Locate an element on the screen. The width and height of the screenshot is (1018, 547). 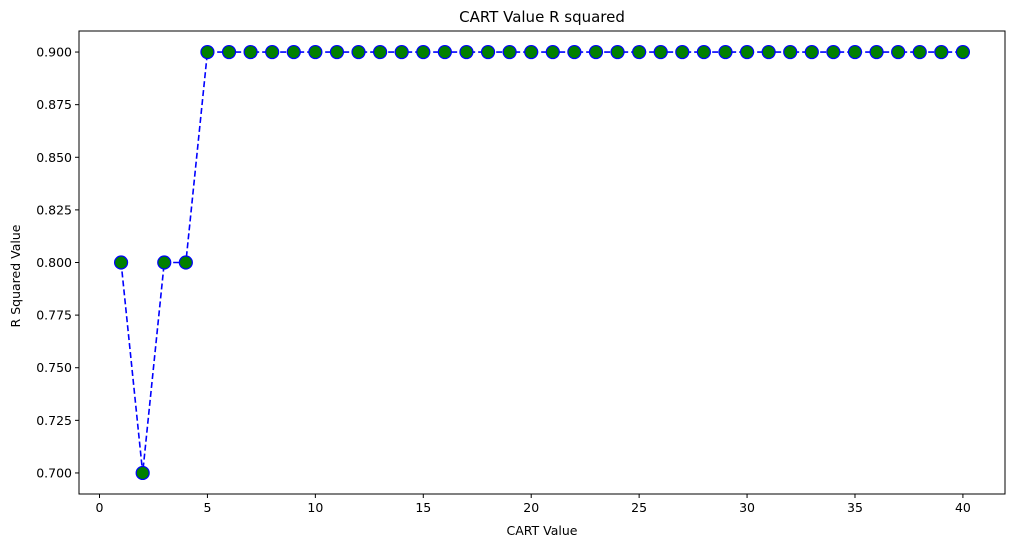
y-tick-label: 0.900 is located at coordinates (54, 52).